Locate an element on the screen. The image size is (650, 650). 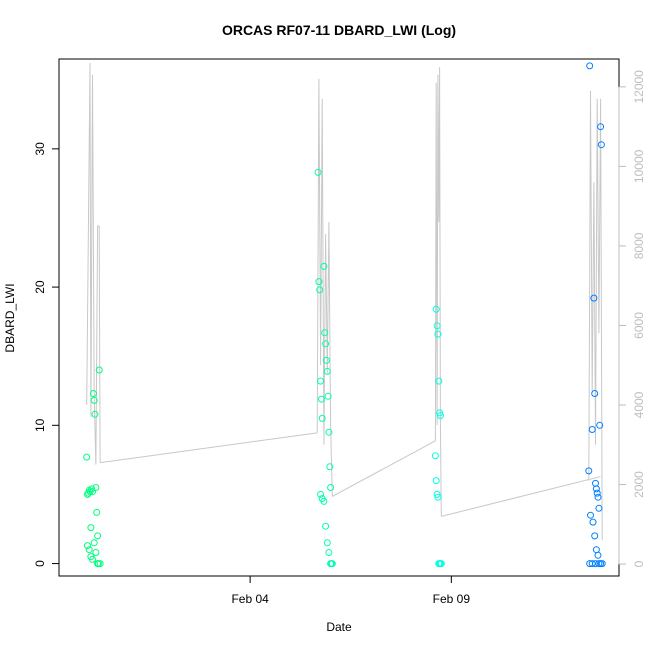
altitude-trace-rf10 is located at coordinates (595, 315).